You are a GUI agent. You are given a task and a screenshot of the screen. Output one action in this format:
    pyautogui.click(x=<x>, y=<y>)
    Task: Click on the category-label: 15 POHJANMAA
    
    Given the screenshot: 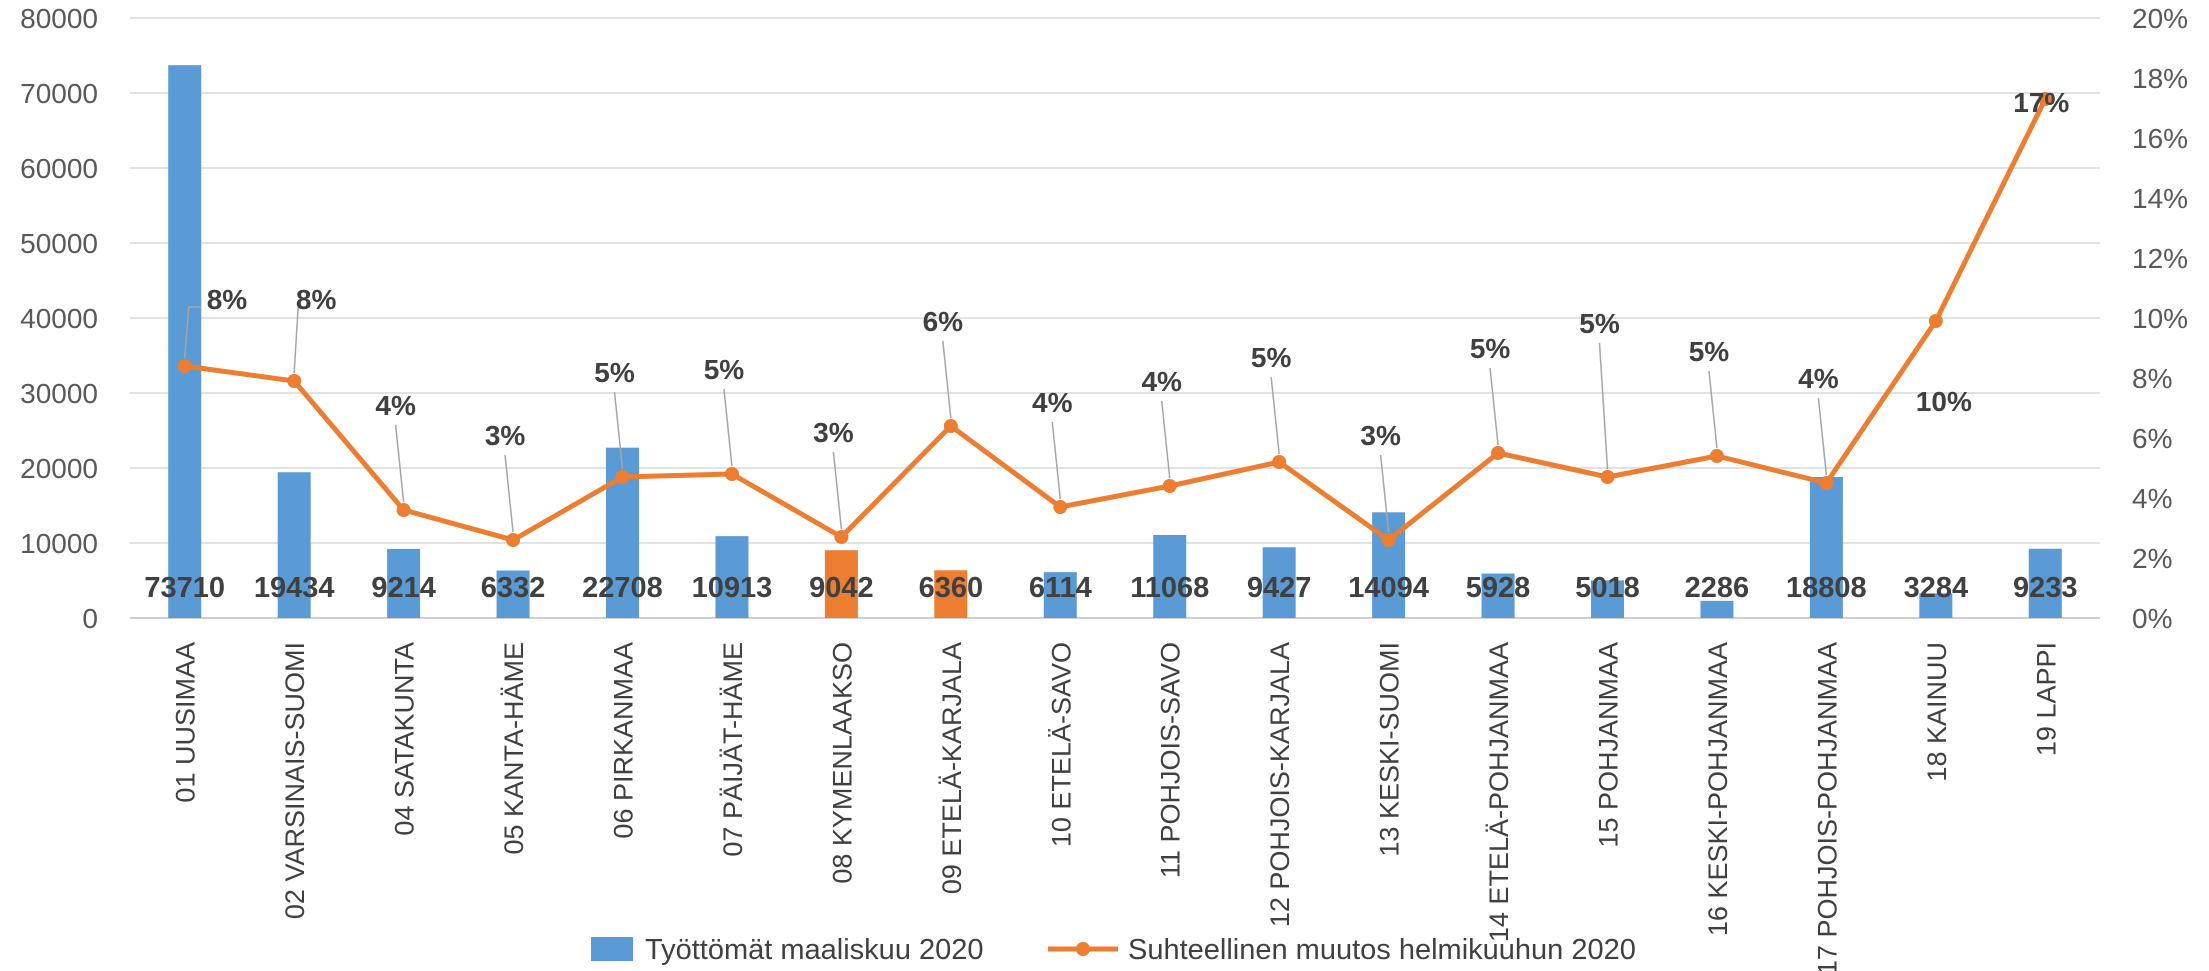 What is the action you would take?
    pyautogui.click(x=1609, y=745)
    